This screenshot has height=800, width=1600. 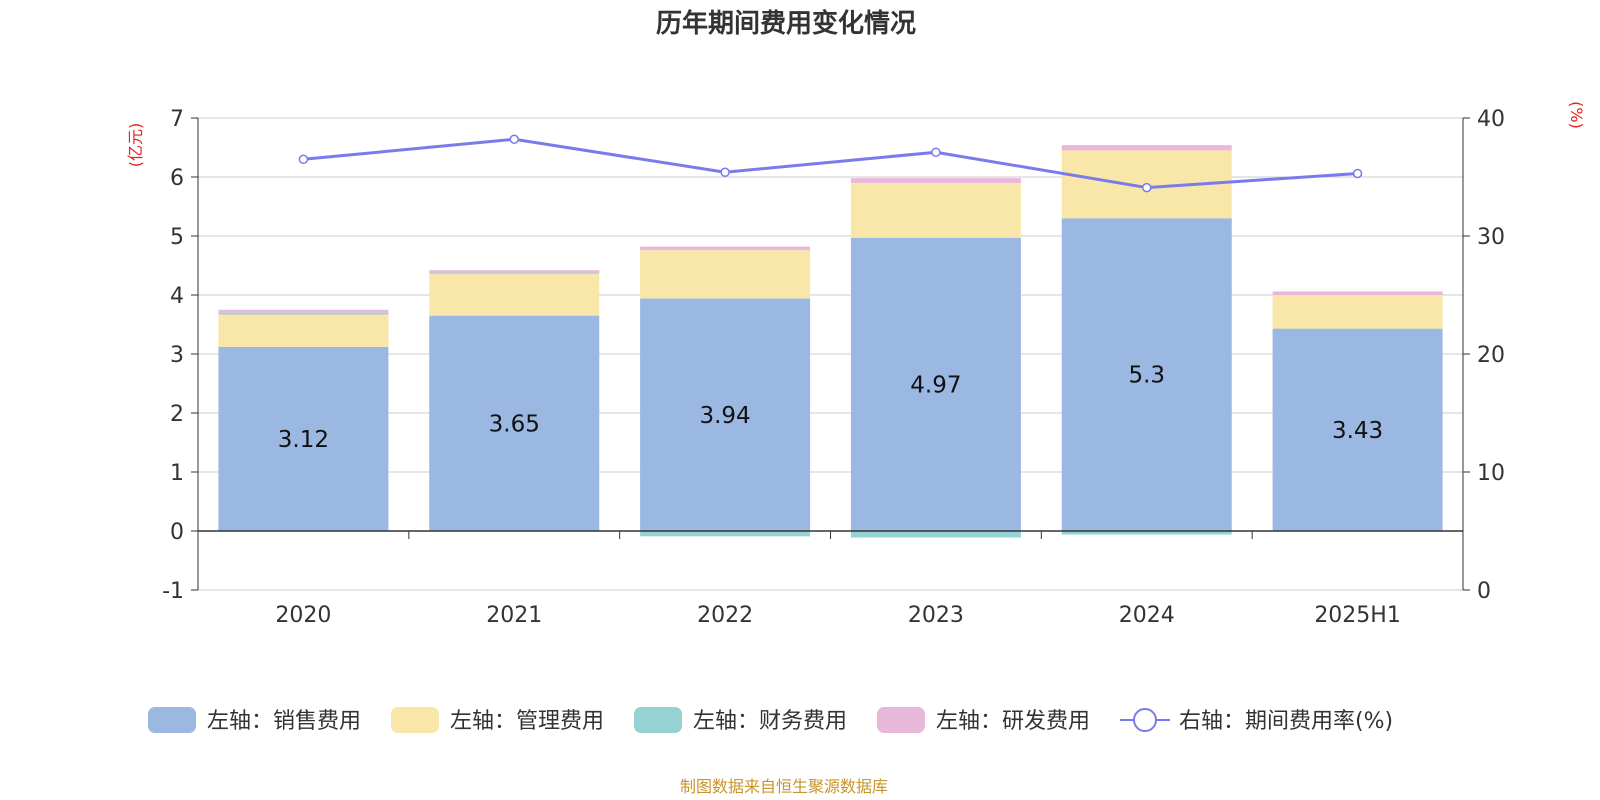 I want to click on data-labels: 3.12 3.65 3.94 4.97 5.3 3.43, so click(x=830, y=408).